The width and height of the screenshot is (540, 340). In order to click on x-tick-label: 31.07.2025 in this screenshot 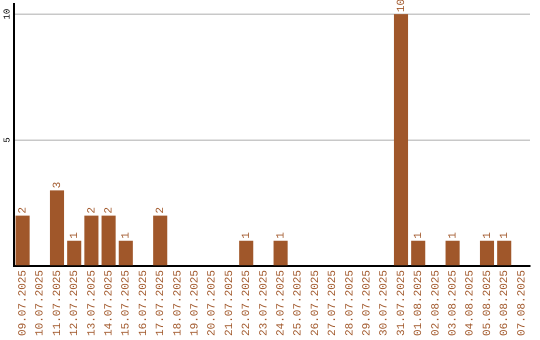, I will do `click(402, 303)`.